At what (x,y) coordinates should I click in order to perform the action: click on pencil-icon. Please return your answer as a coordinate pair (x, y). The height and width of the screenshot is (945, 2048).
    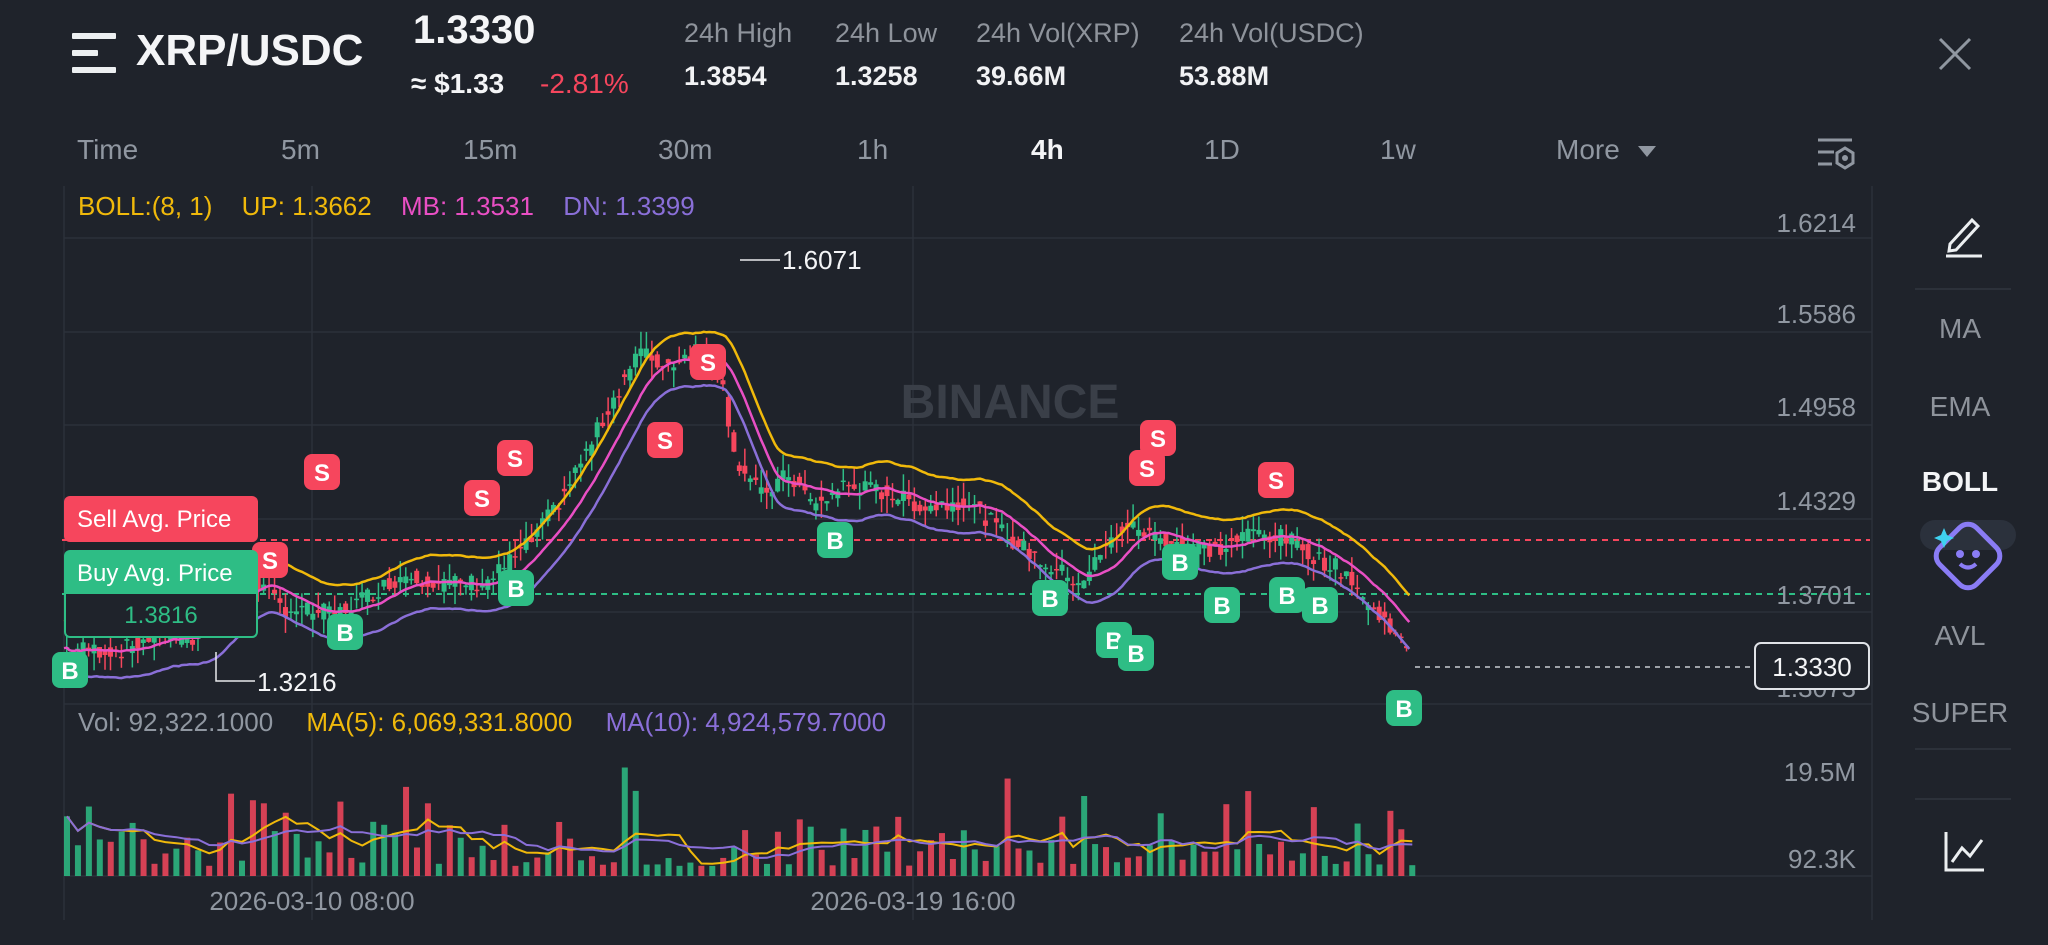
    Looking at the image, I should click on (1964, 234).